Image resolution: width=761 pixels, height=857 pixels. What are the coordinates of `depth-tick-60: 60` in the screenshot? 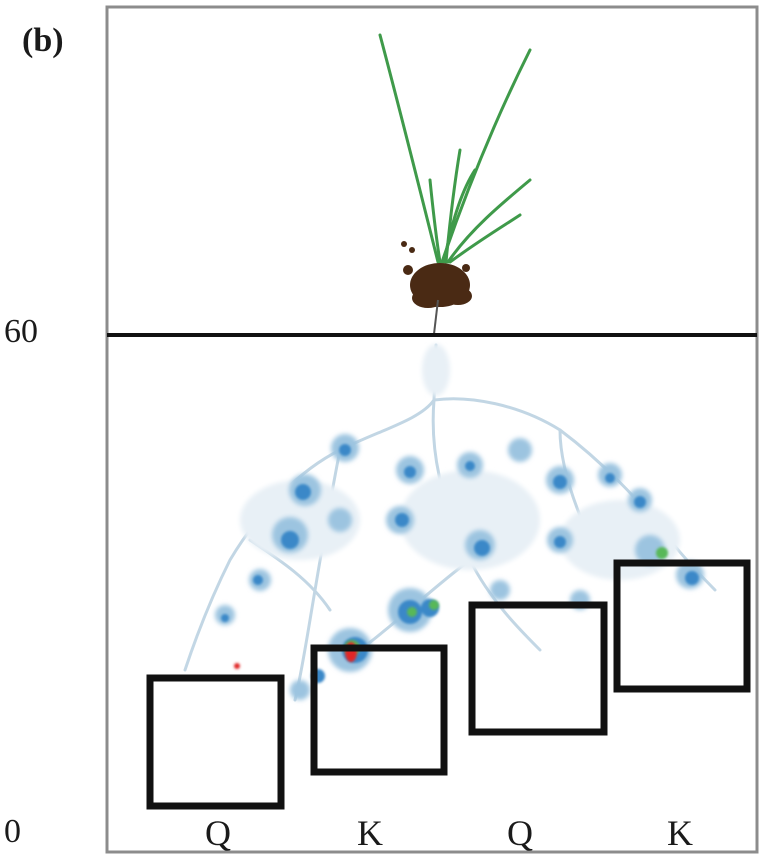 It's located at (21, 331).